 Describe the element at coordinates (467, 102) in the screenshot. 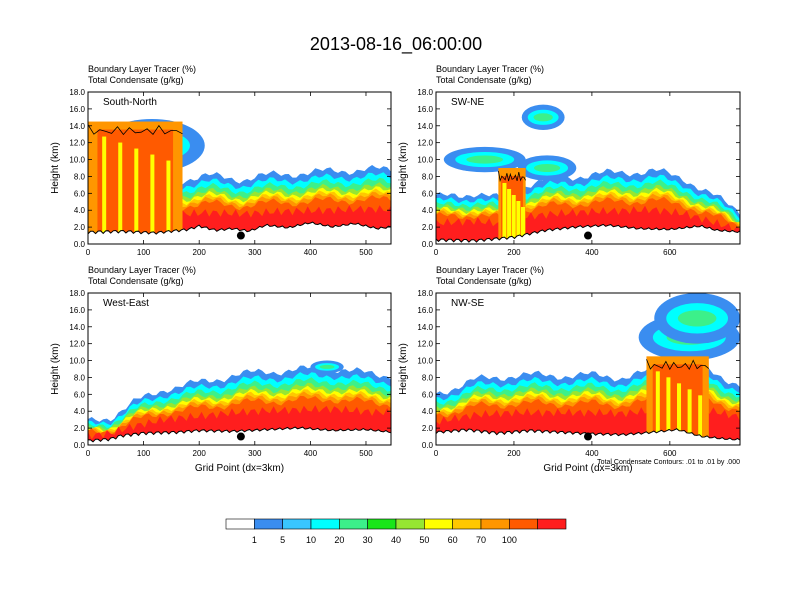

I see `cross-section-label: SW-NE` at that location.